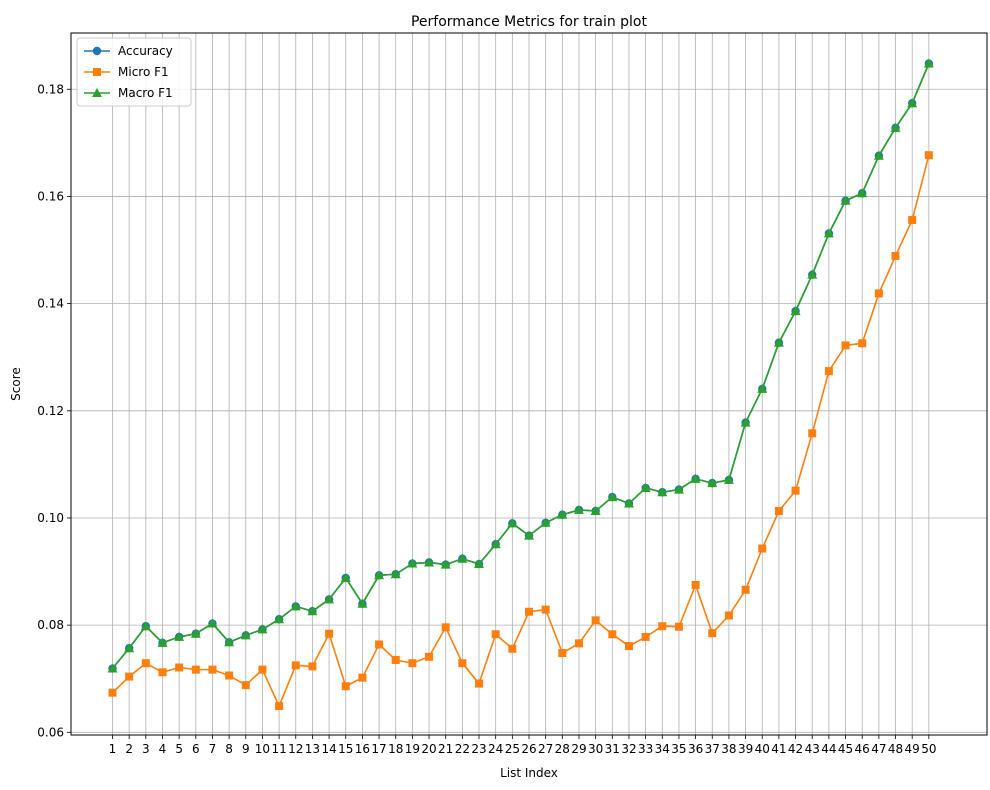 The width and height of the screenshot is (990, 790). I want to click on legend-box, so click(134, 72).